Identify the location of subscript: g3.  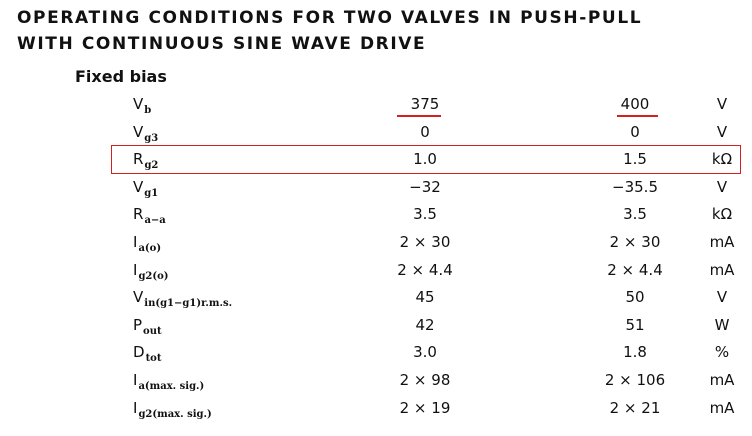
(151, 138).